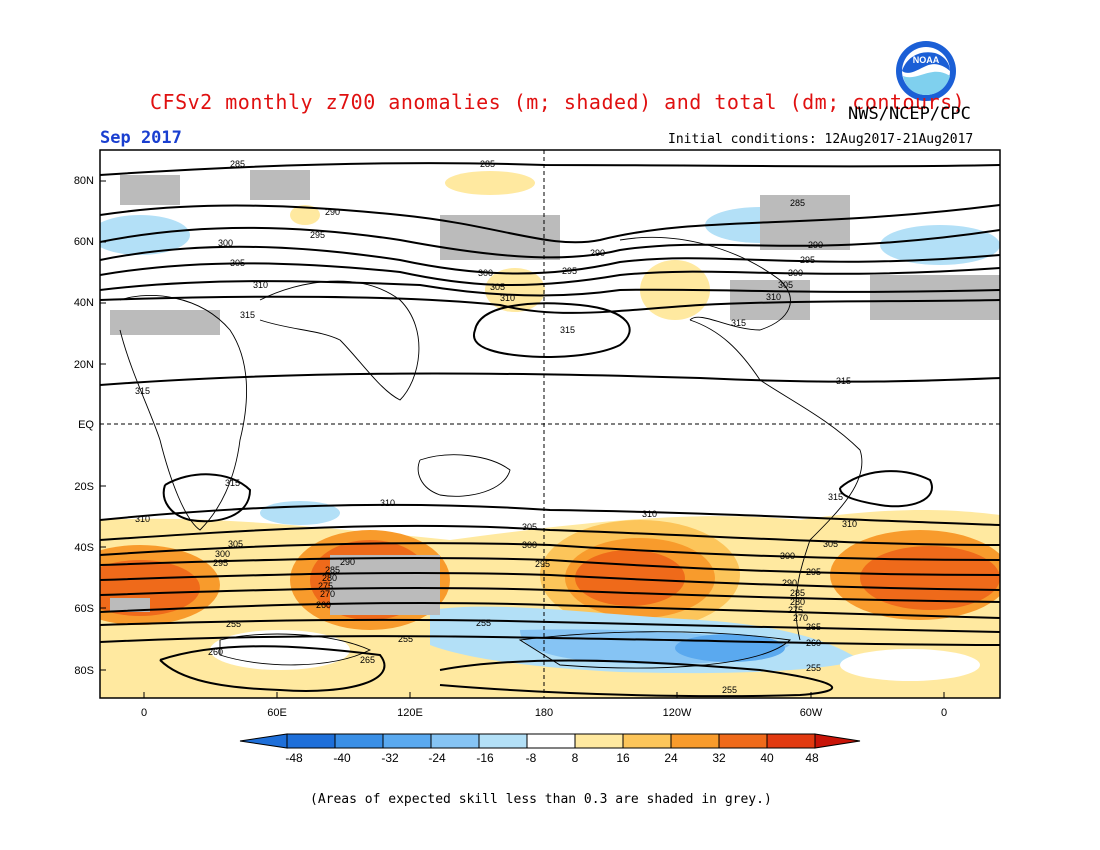  I want to click on latitude-axis: 80N 60N 40N 20N EQ 20S 40S 60S 80S, so click(84, 426).